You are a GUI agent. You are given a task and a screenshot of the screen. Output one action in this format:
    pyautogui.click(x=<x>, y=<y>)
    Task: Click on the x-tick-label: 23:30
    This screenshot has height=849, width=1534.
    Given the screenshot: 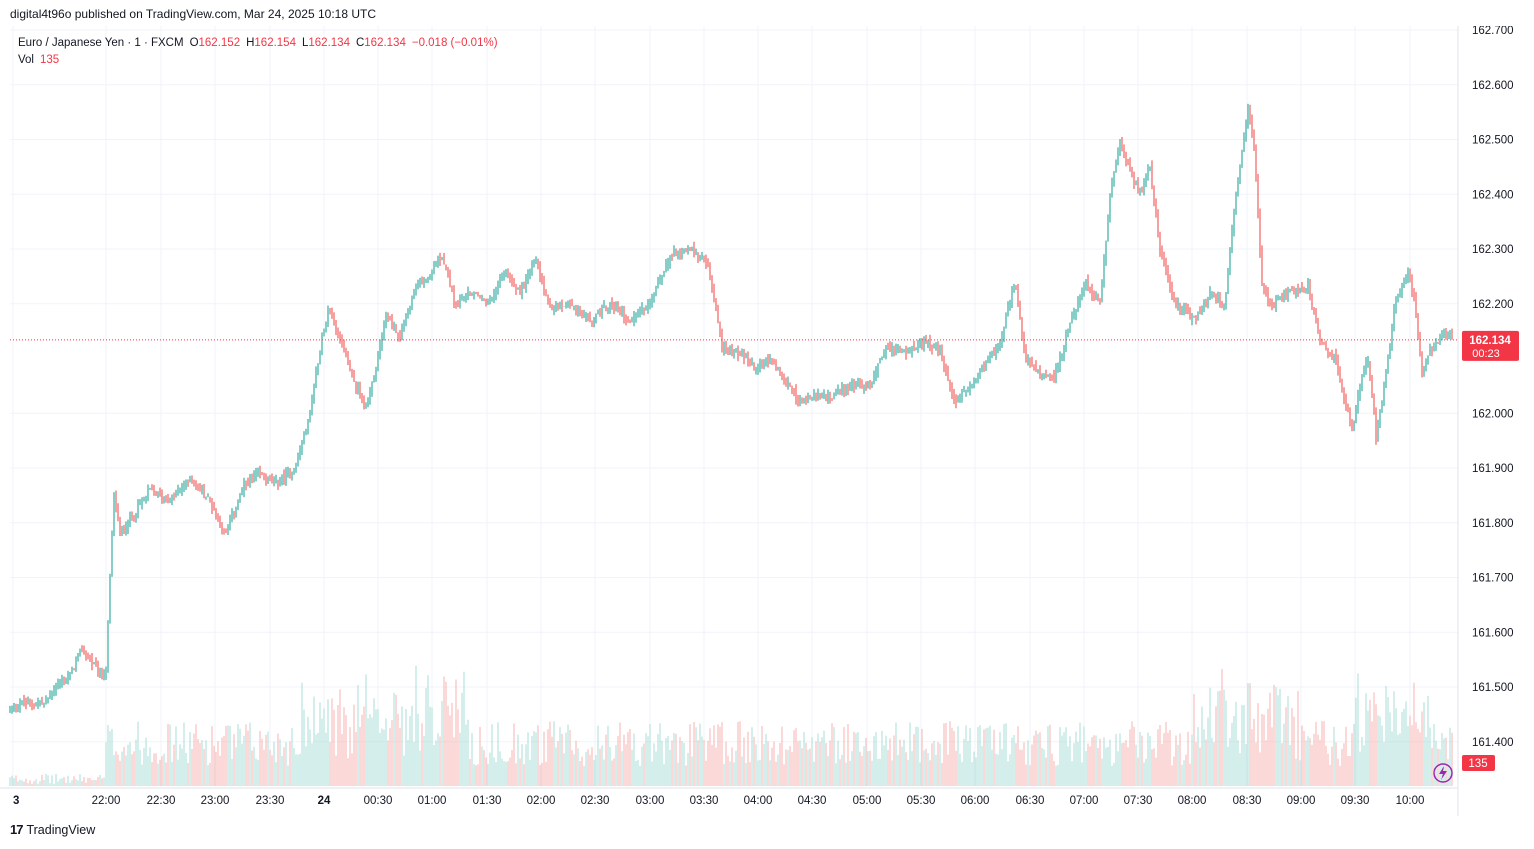 What is the action you would take?
    pyautogui.click(x=270, y=801)
    